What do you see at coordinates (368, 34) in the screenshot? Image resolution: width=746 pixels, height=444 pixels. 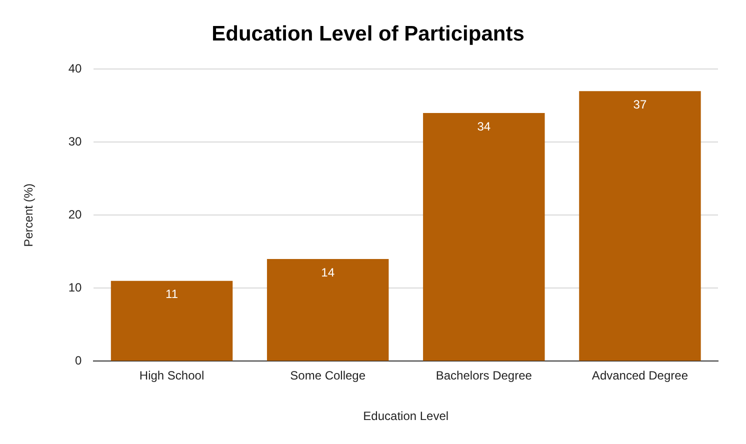 I see `chart-title: Education Level of Participants` at bounding box center [368, 34].